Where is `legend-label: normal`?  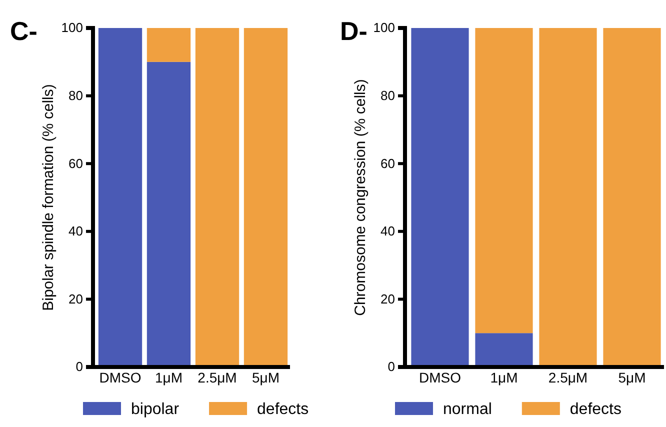
legend-label: normal is located at coordinates (467, 409).